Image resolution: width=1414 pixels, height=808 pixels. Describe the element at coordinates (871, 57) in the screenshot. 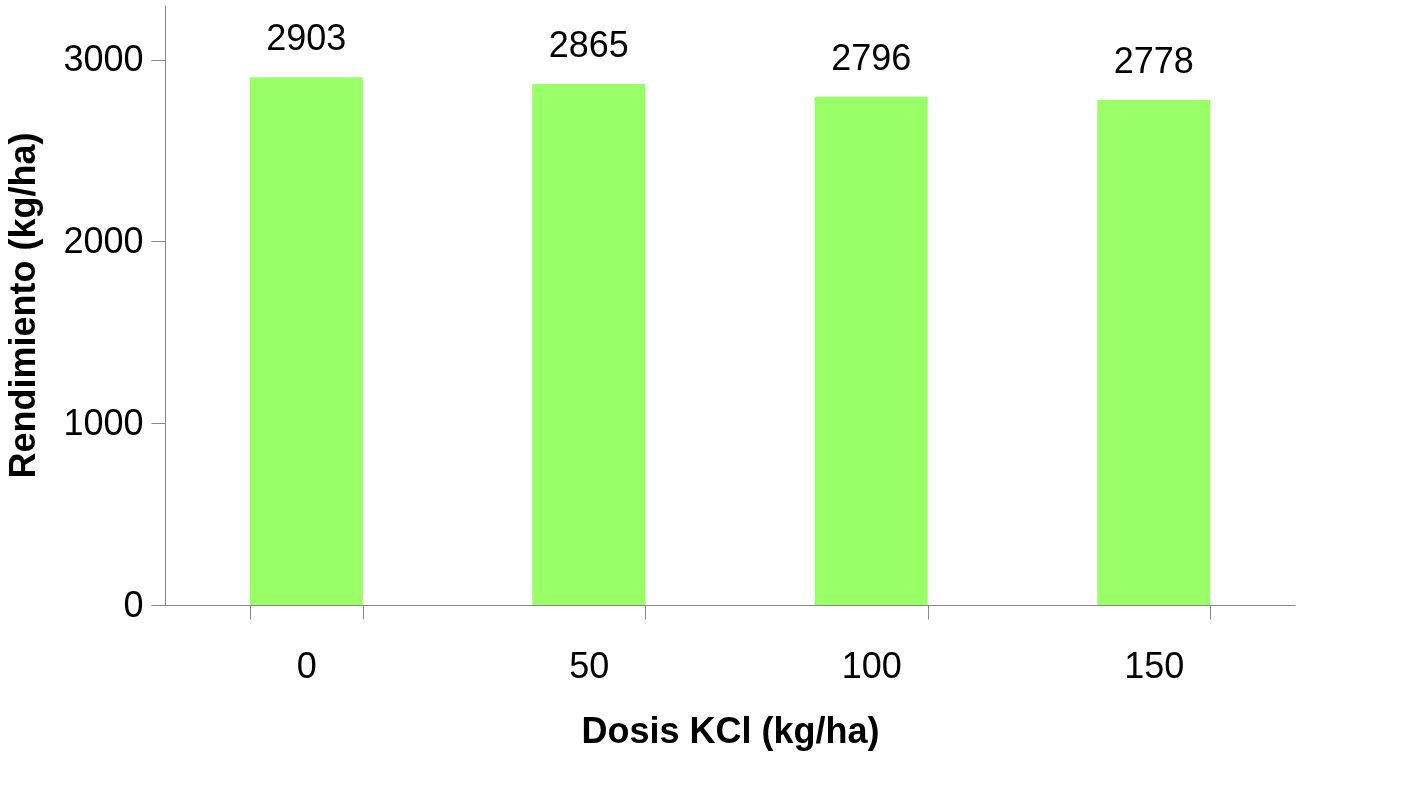

I see `data-label: 2796` at that location.